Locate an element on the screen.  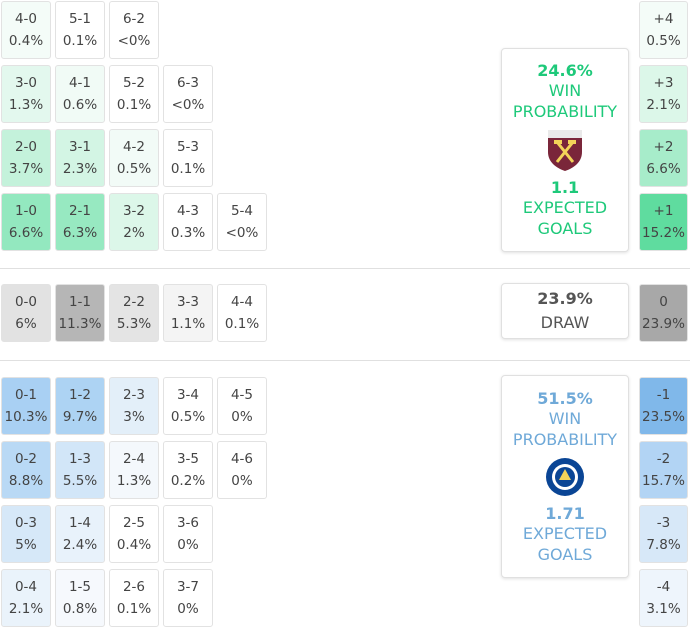
score-cell: 4-1 0.6% is located at coordinates (80, 94).